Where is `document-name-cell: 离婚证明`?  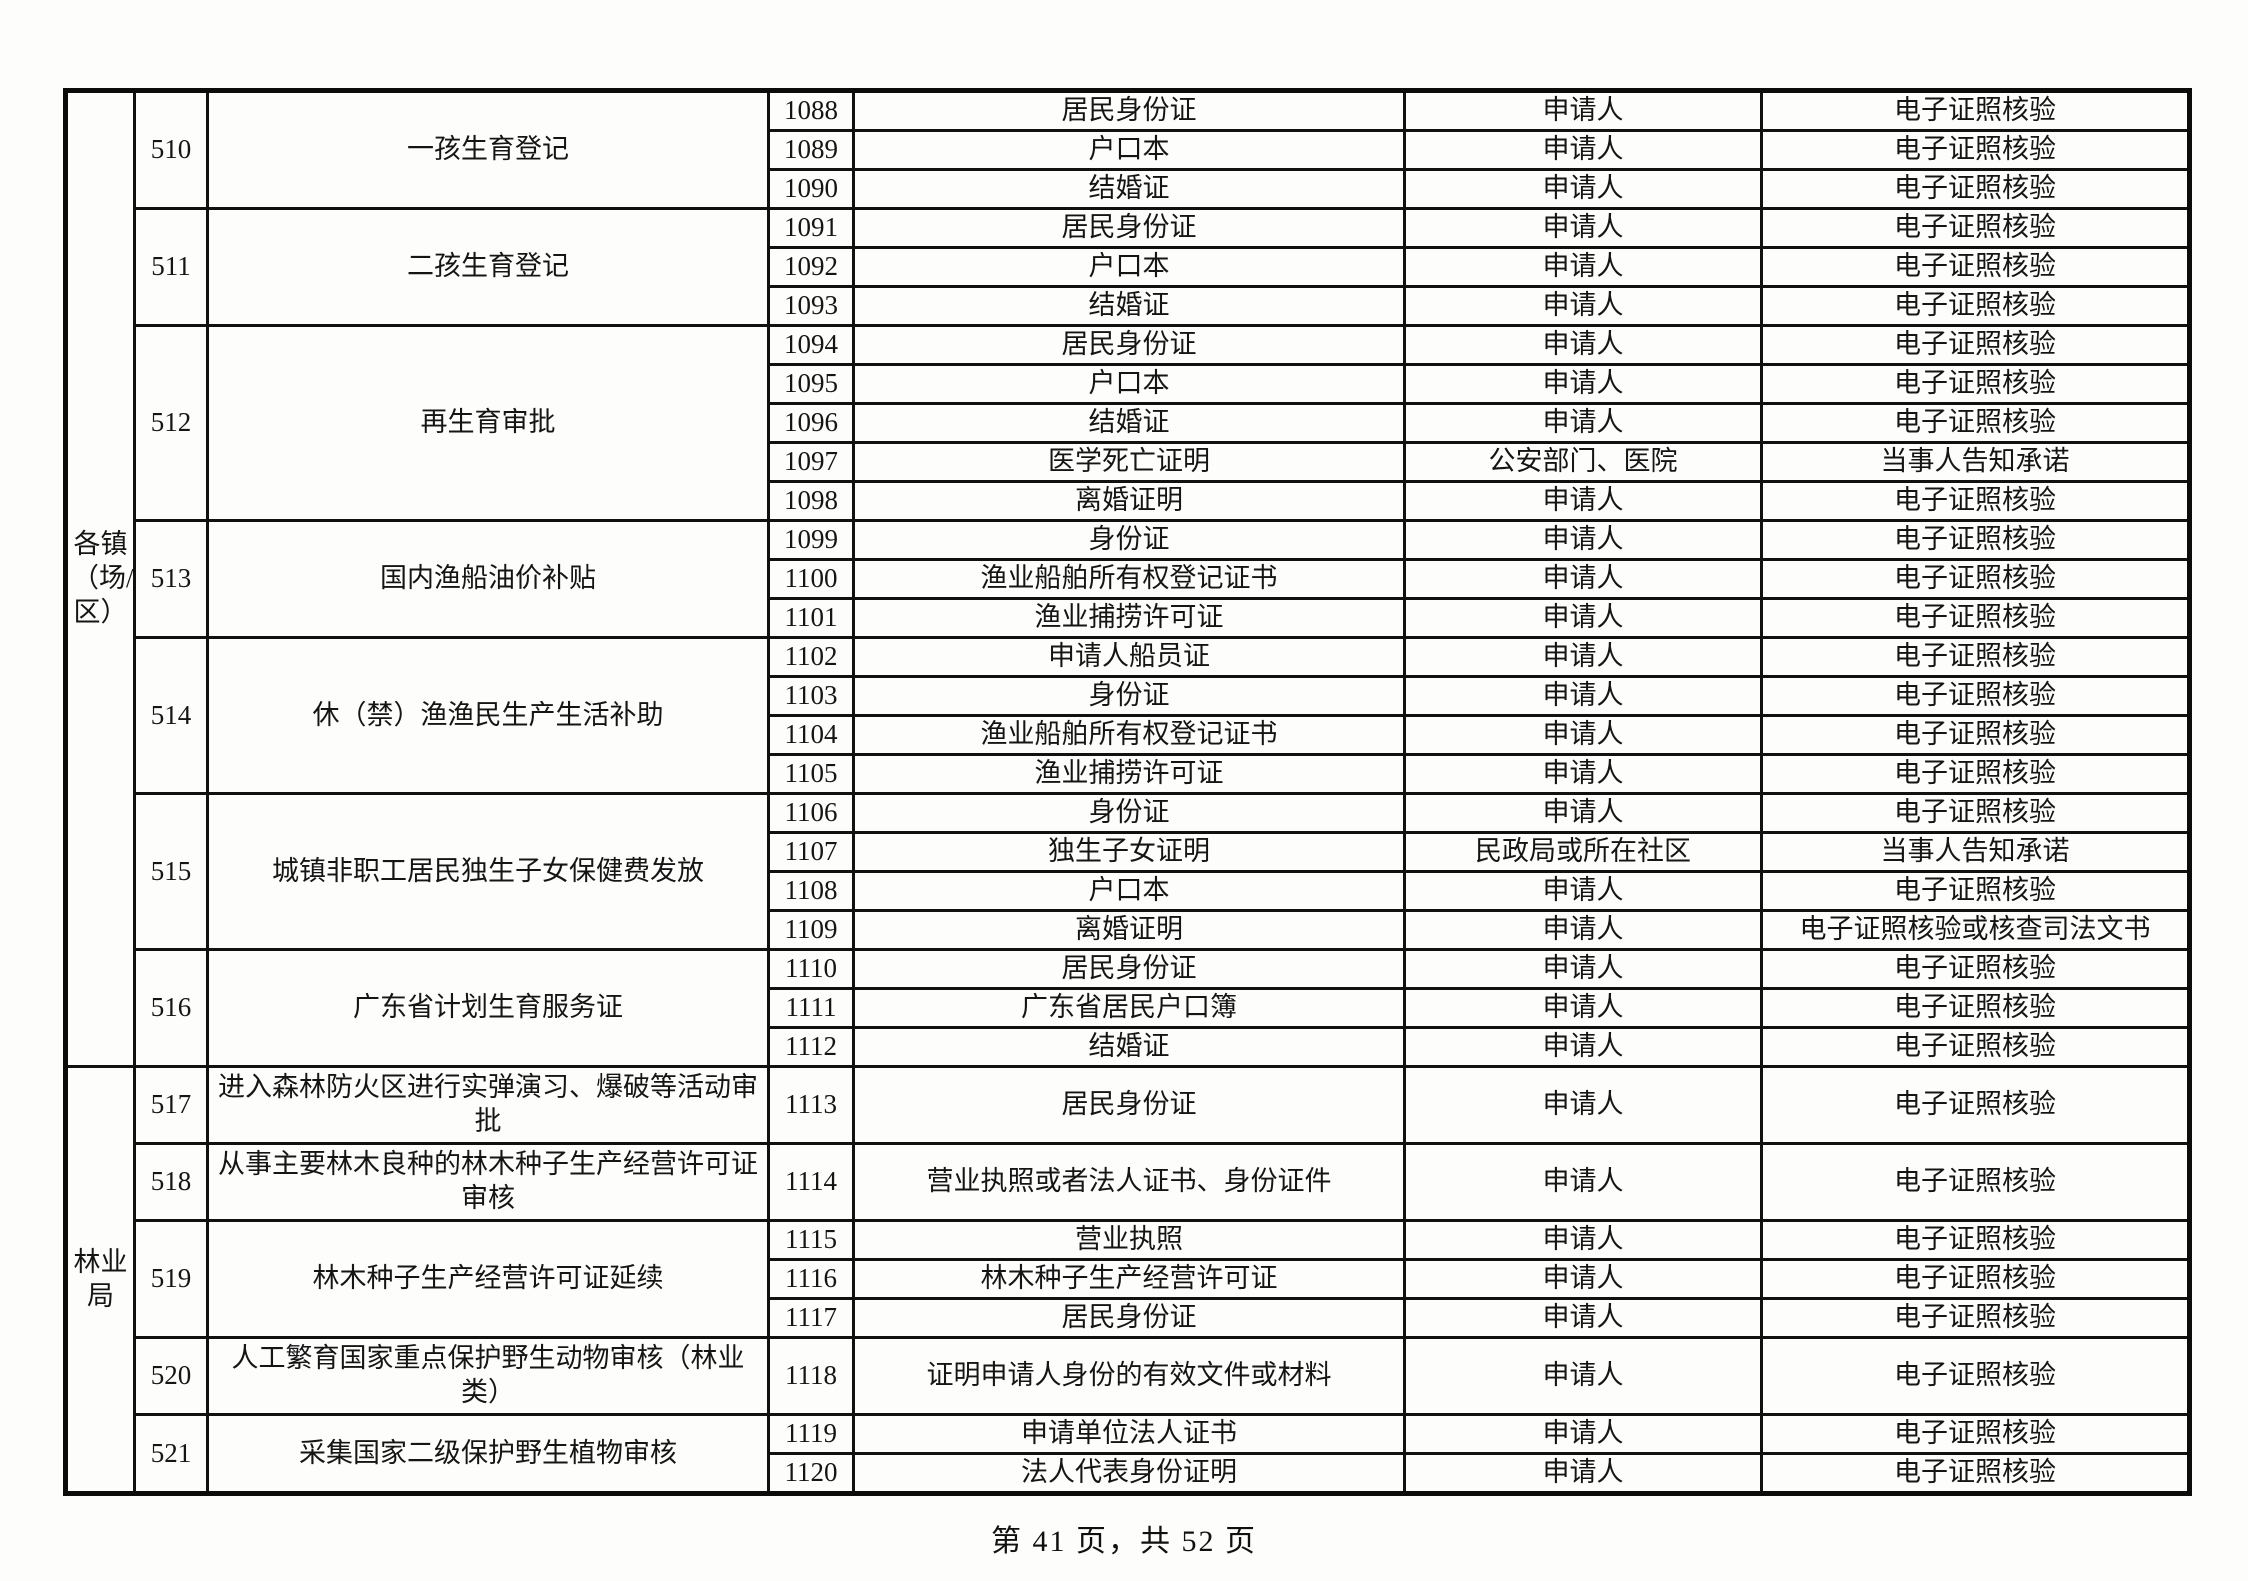
document-name-cell: 离婚证明 is located at coordinates (1129, 930).